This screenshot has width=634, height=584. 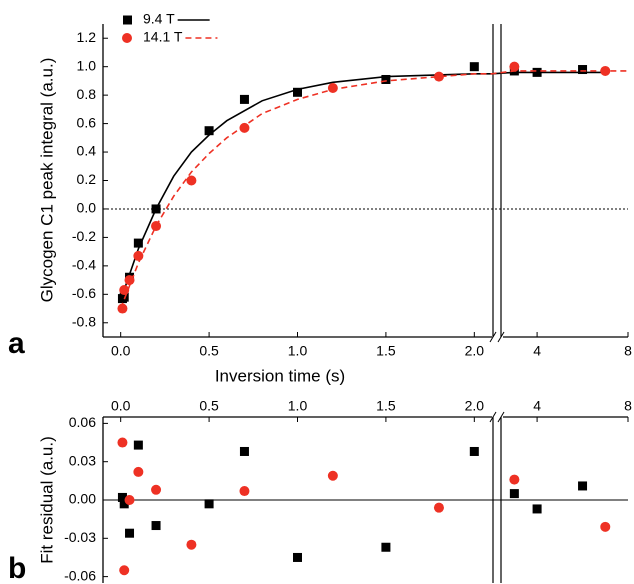 What do you see at coordinates (46, 500) in the screenshot?
I see `y-axis-label: Fit residual (a.u.)` at bounding box center [46, 500].